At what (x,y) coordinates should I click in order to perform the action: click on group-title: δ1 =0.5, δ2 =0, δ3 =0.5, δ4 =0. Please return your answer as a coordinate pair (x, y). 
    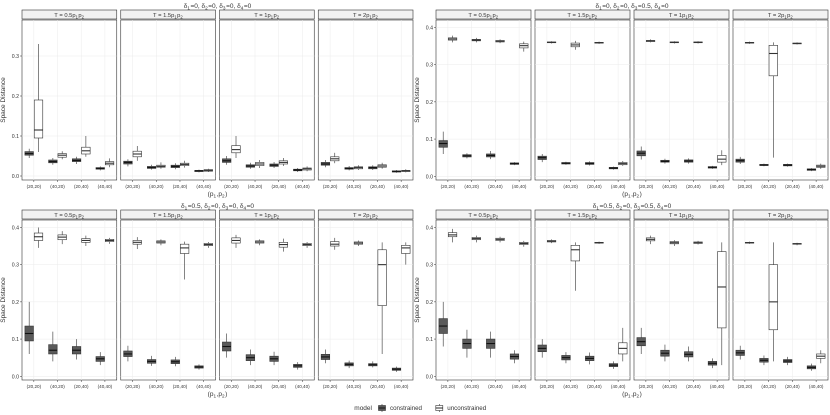
    Looking at the image, I should click on (632, 207).